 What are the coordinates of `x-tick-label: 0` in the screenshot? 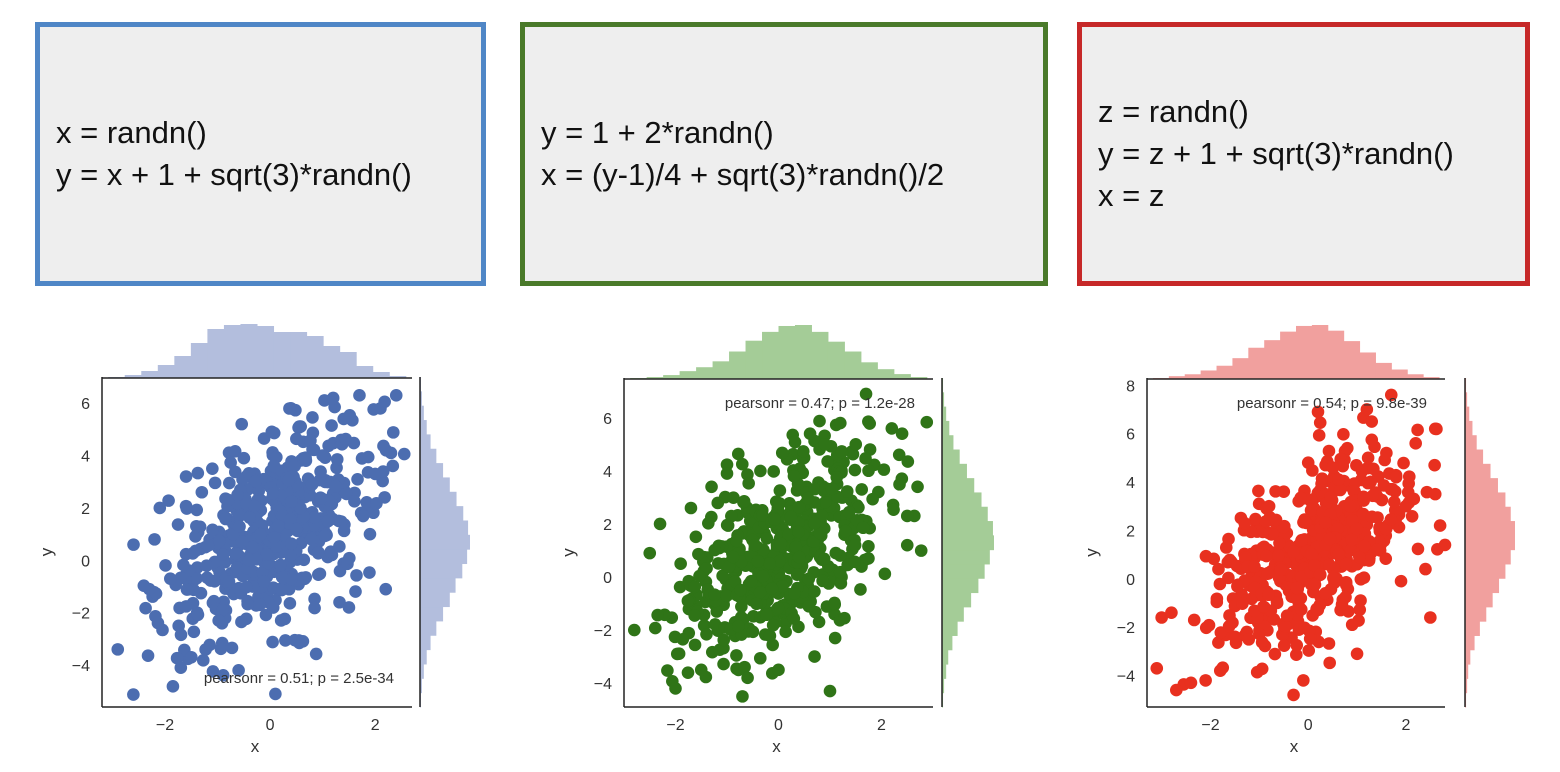 It's located at (270, 725).